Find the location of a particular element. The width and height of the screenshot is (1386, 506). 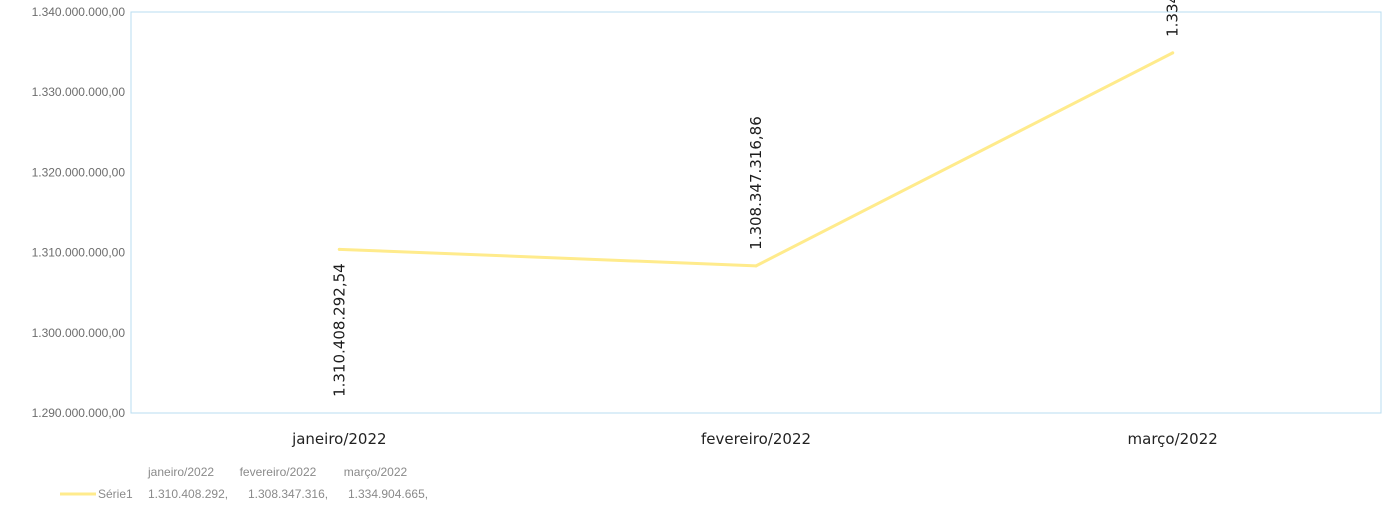

y-tick-label: 1.320.000.000,00 is located at coordinates (79, 172).